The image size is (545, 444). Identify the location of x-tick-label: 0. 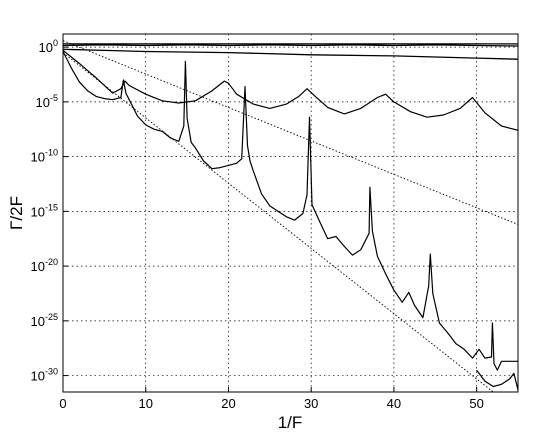
(62, 403).